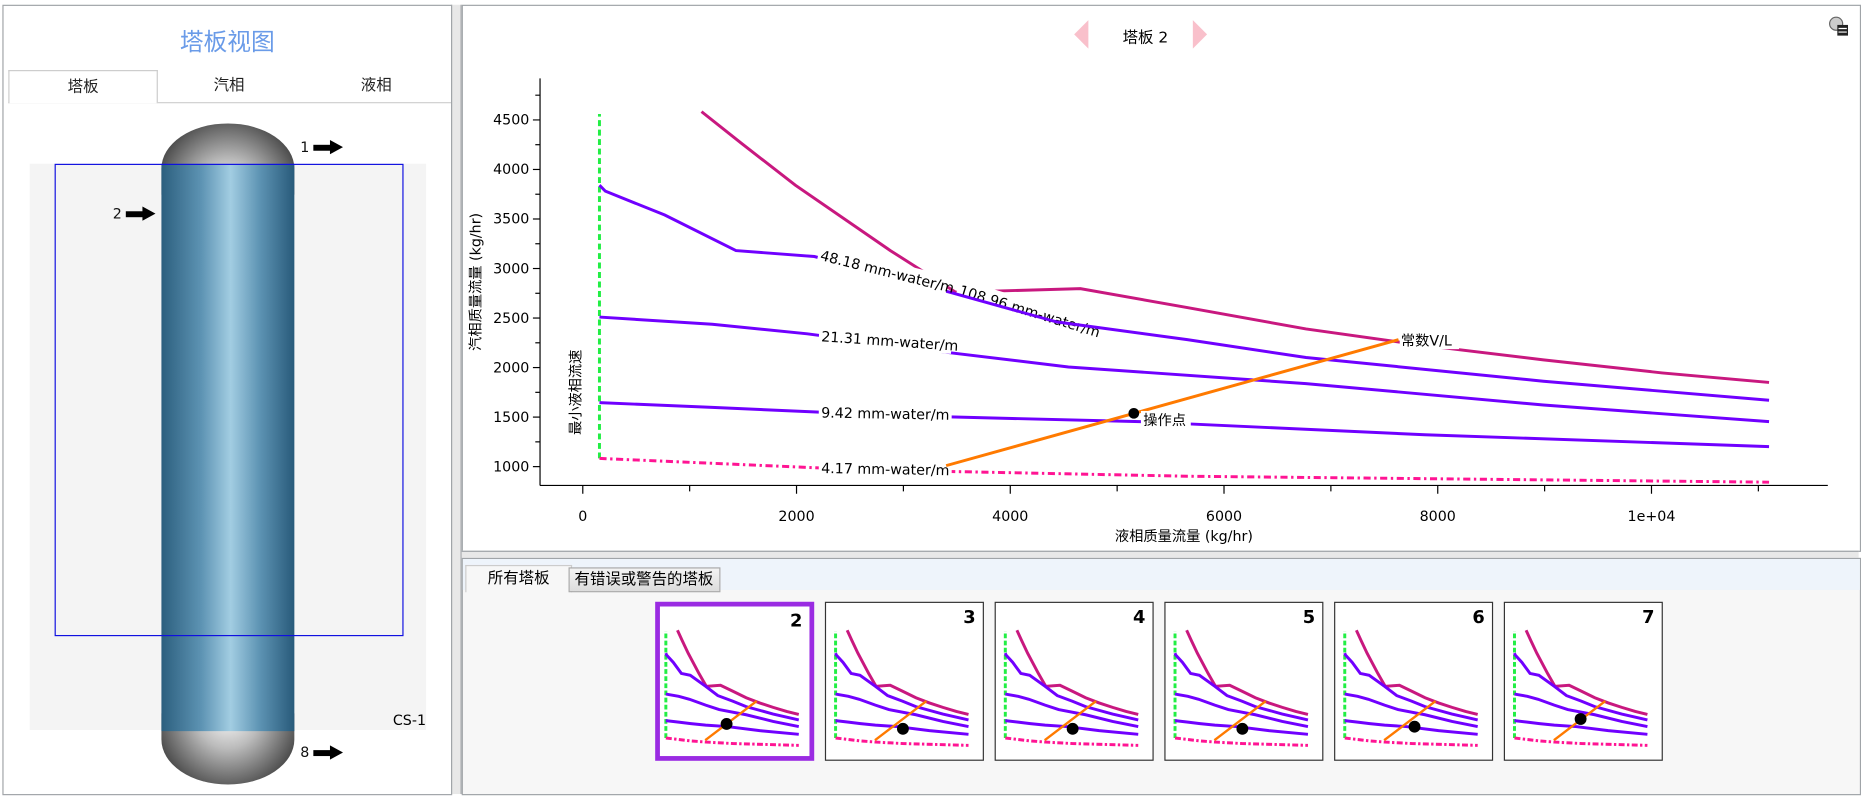 The height and width of the screenshot is (796, 1861). I want to click on tab-trays-with-warnings: 有错误或警告的塔板, so click(644, 580).